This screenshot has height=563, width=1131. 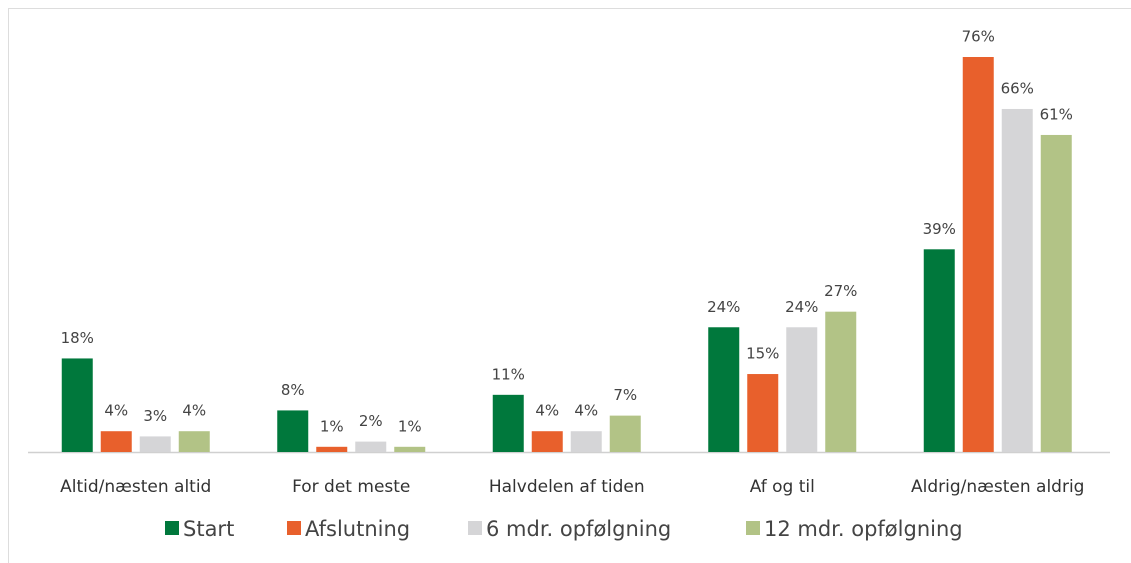 What do you see at coordinates (625, 395) in the screenshot?
I see `value-label: 7%` at bounding box center [625, 395].